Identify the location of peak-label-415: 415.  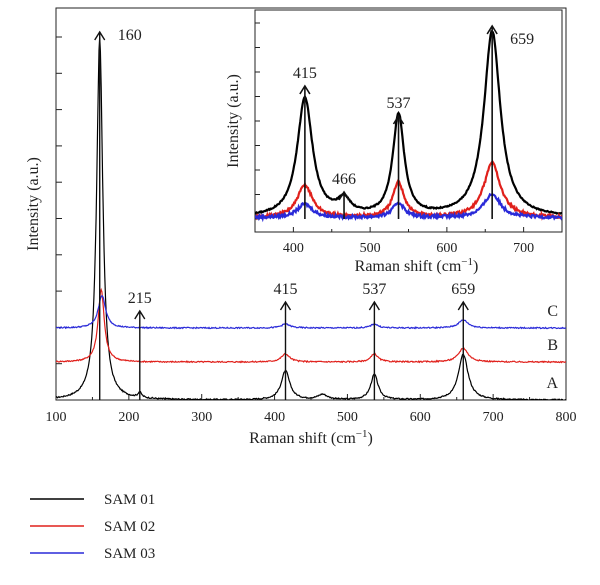
(286, 289).